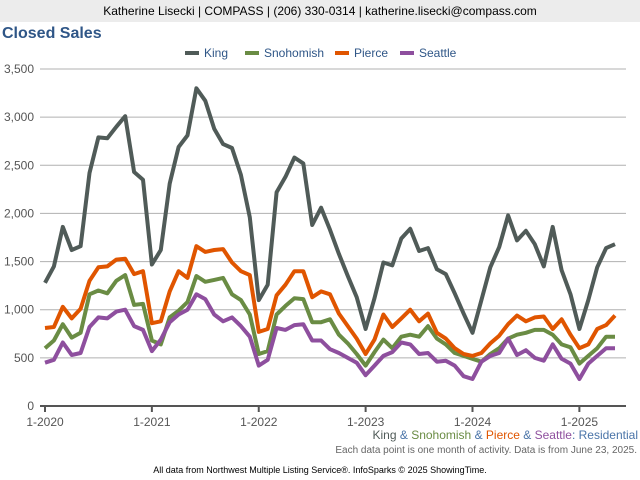 The image size is (640, 480). Describe the element at coordinates (553, 435) in the screenshot. I see `sub-seattle: Seattle` at that location.